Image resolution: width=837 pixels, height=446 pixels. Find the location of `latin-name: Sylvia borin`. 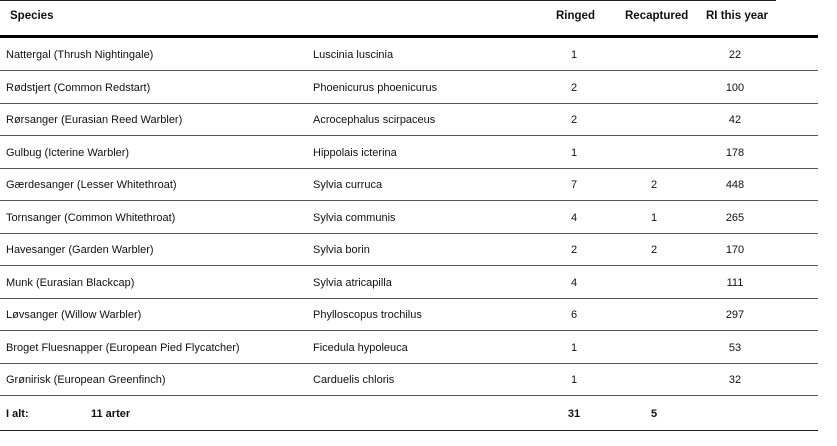

latin-name: Sylvia borin is located at coordinates (341, 250).